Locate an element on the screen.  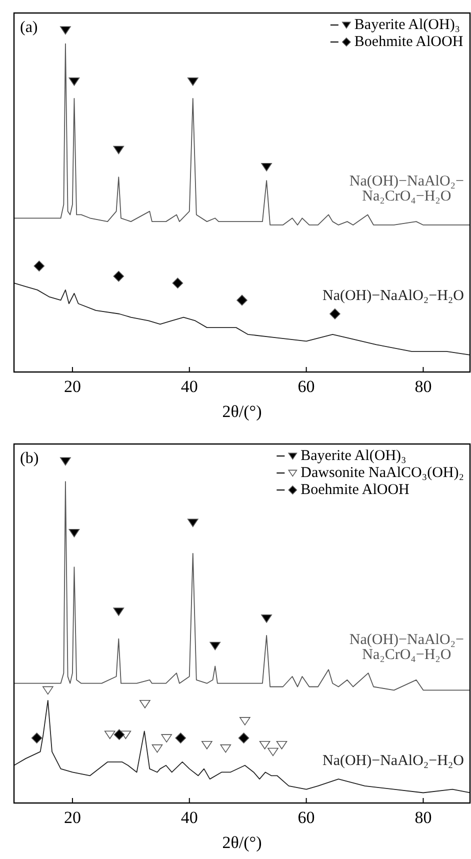
series-label: Na(OH)−NaAlO₂−H₂O is located at coordinates (393, 761).